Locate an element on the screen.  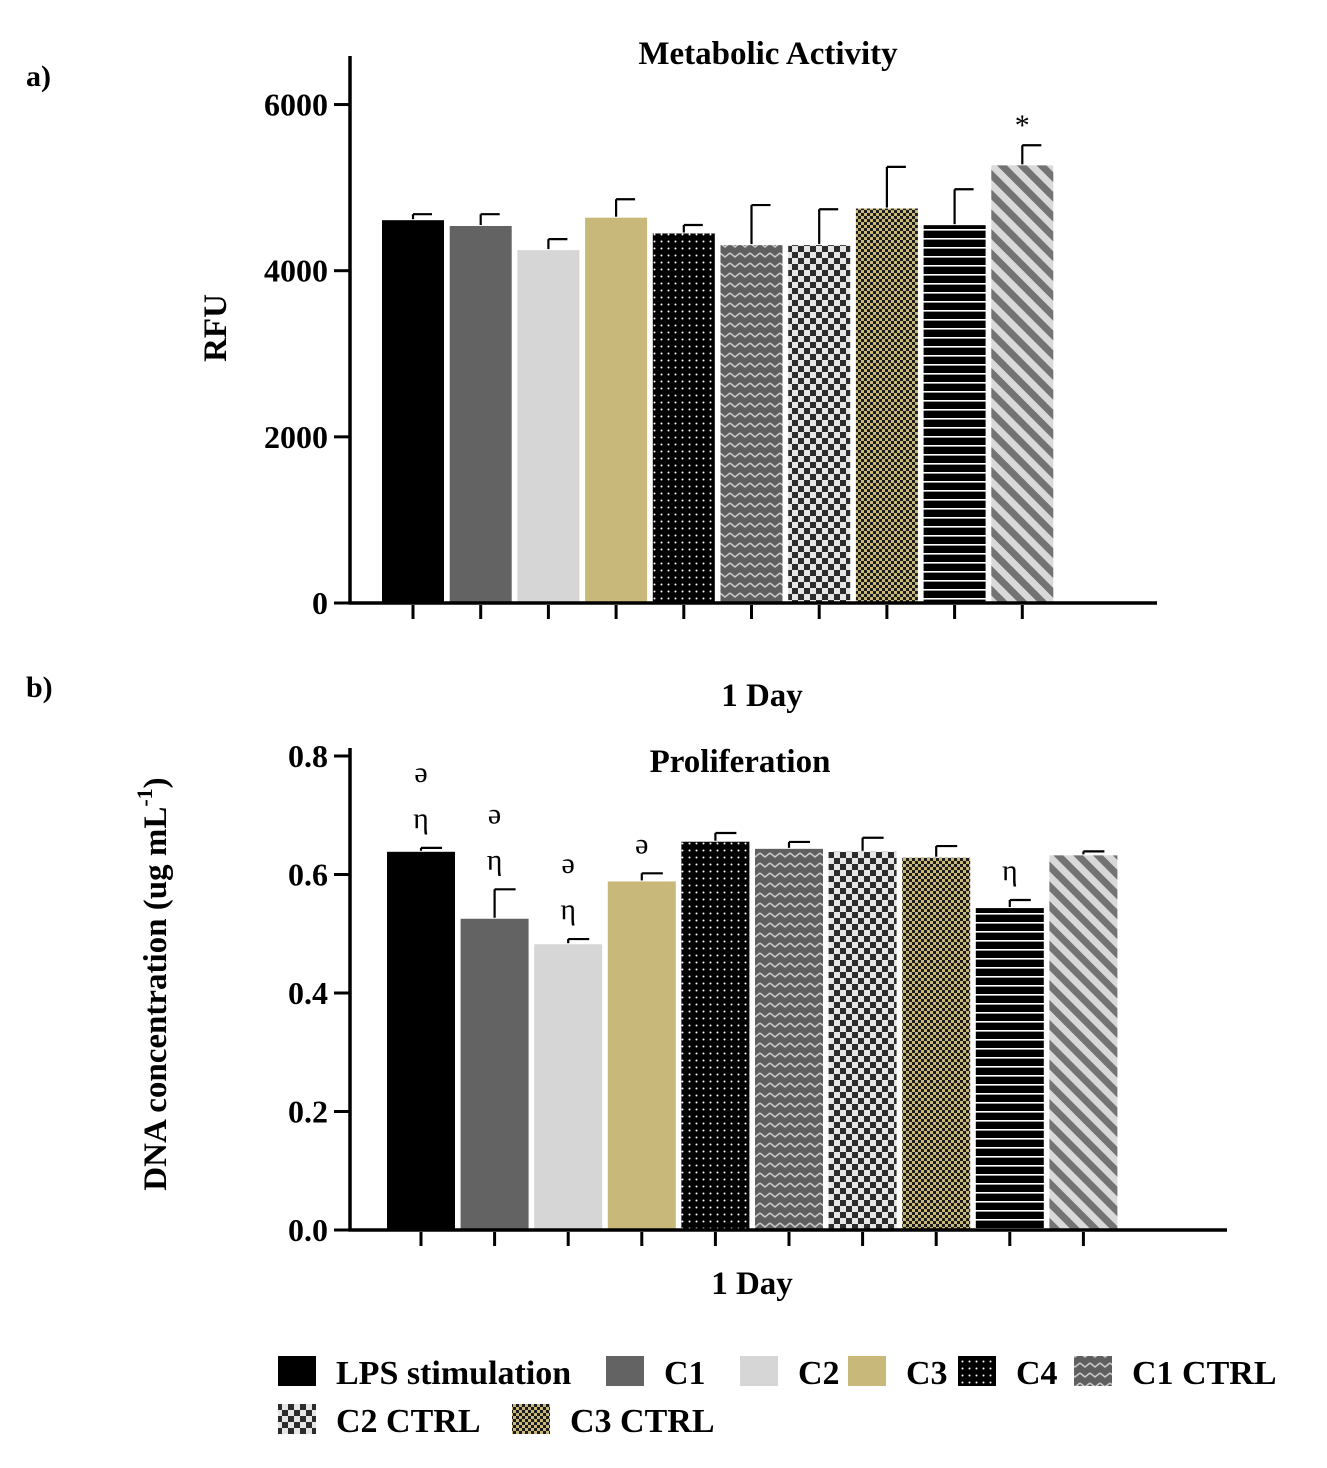
legend-label-c4: C4 is located at coordinates (1037, 1373).